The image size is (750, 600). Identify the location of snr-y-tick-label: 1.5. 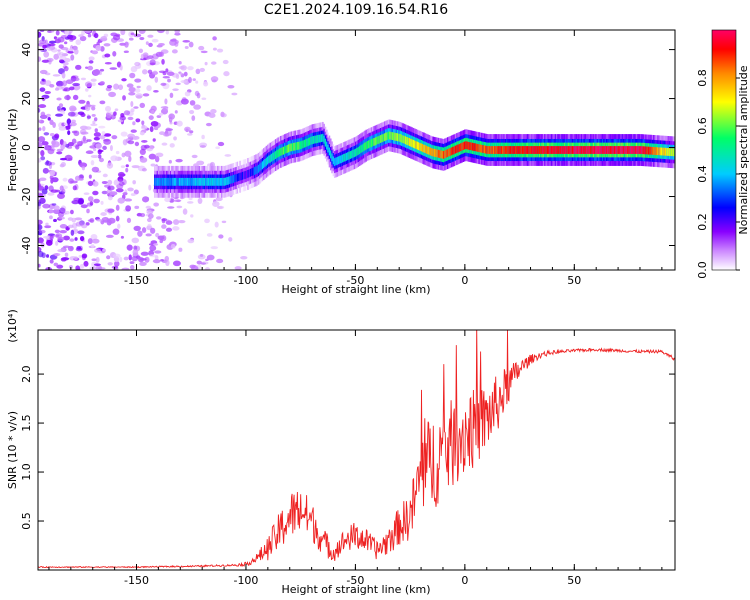
(26, 423).